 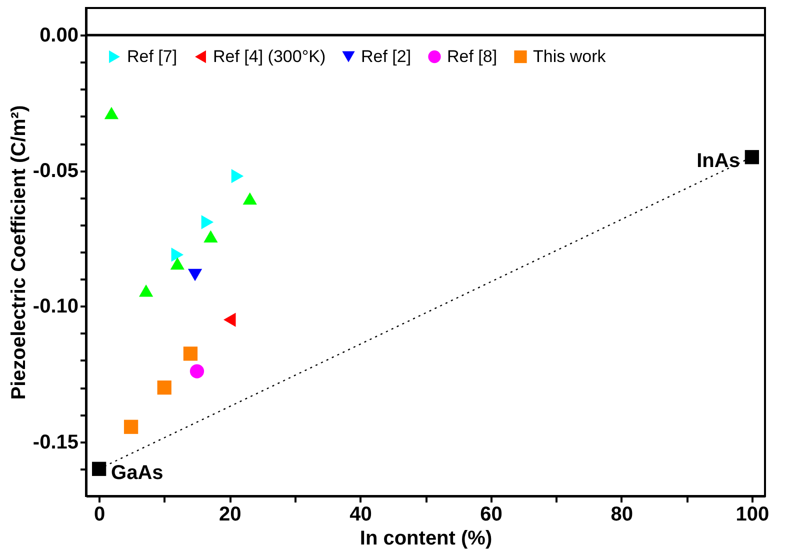 What do you see at coordinates (753, 515) in the screenshot?
I see `x-tick-label: 100` at bounding box center [753, 515].